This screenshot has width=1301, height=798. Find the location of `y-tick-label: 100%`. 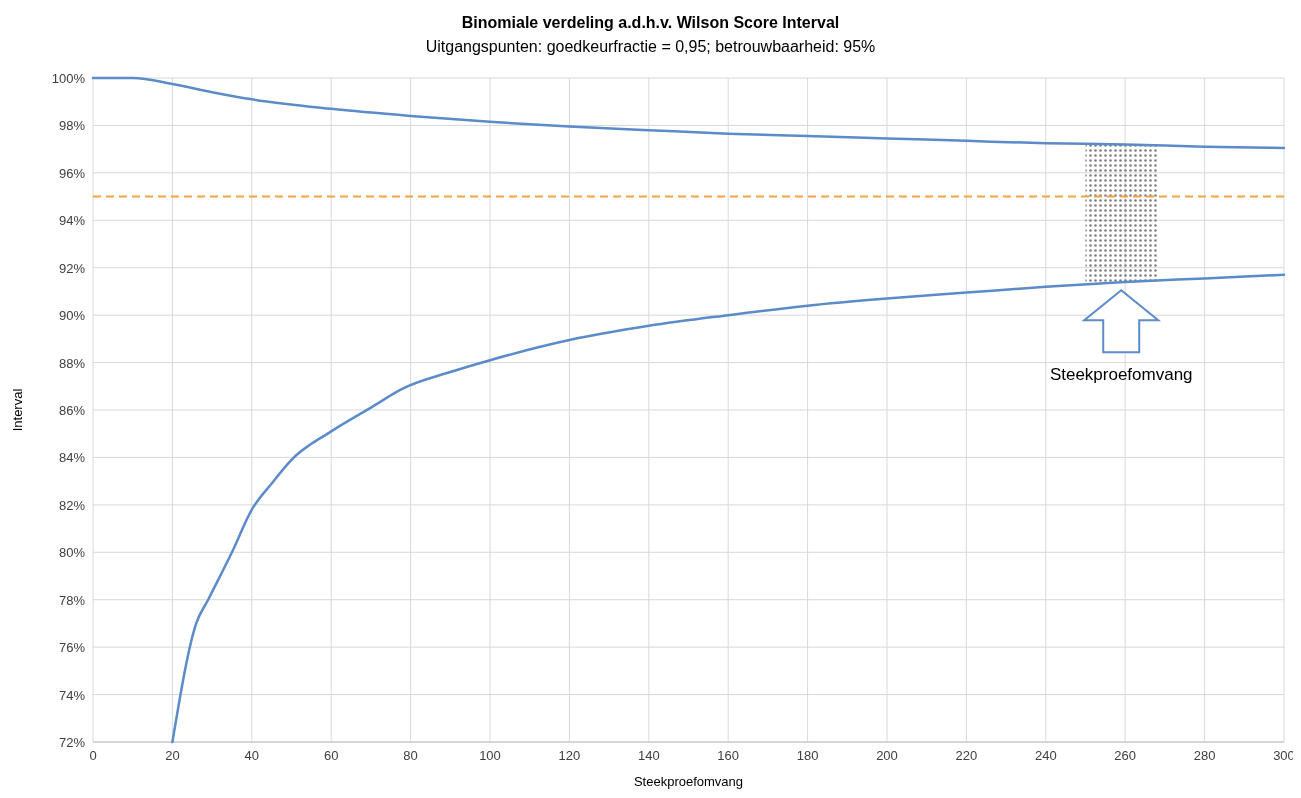

y-tick-label: 100% is located at coordinates (68, 78).